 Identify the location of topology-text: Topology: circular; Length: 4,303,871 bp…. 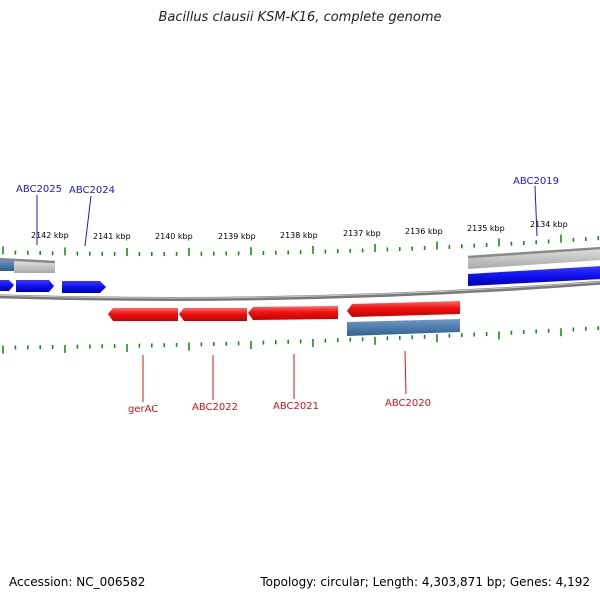
(425, 582).